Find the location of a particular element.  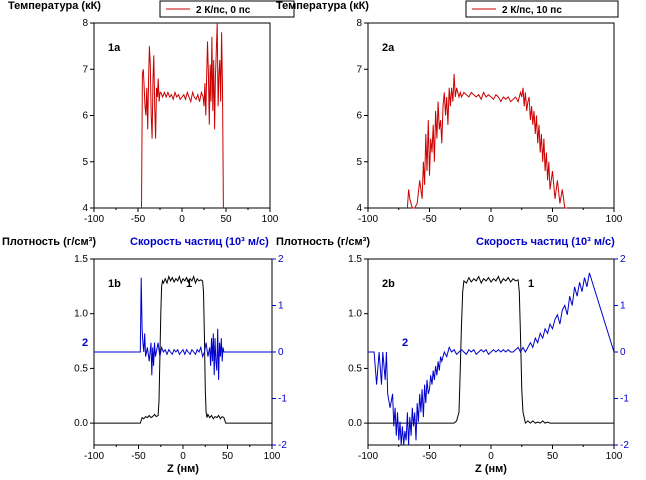

panel-1b-series-1-line is located at coordinates (183, 349).